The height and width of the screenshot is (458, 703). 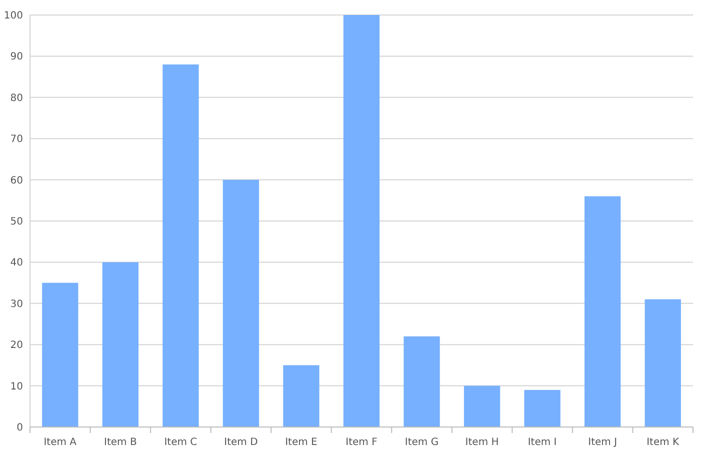 I want to click on y-tick-label: 30, so click(x=16, y=304).